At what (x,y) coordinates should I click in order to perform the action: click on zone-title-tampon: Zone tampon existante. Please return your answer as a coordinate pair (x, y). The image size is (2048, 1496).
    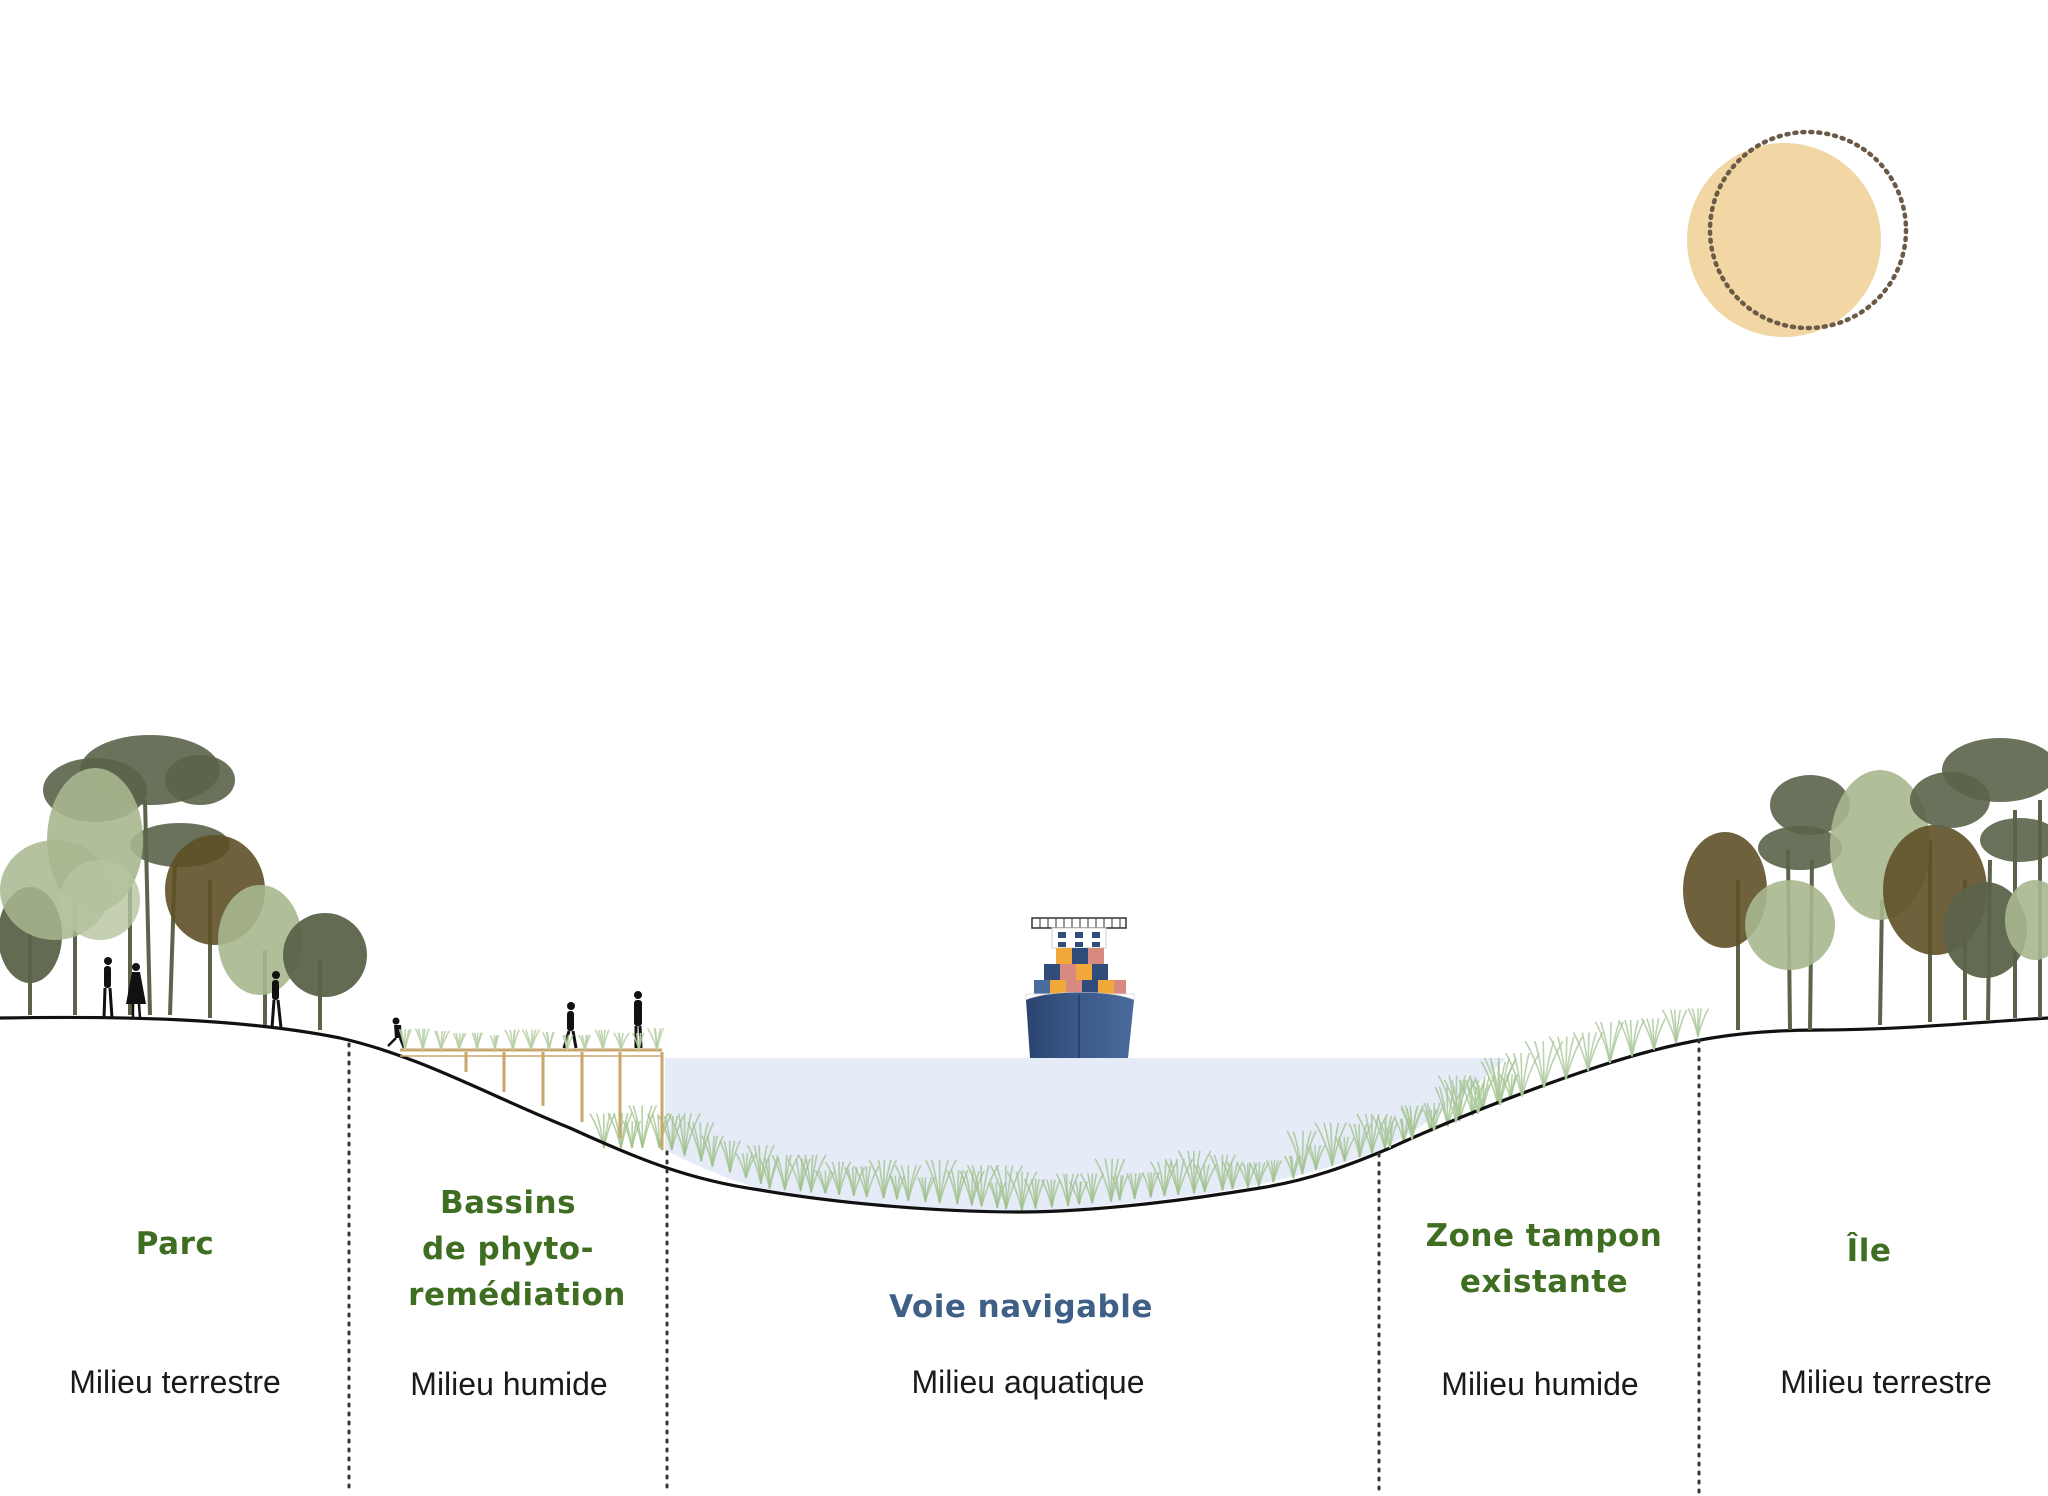
    Looking at the image, I should click on (1544, 1259).